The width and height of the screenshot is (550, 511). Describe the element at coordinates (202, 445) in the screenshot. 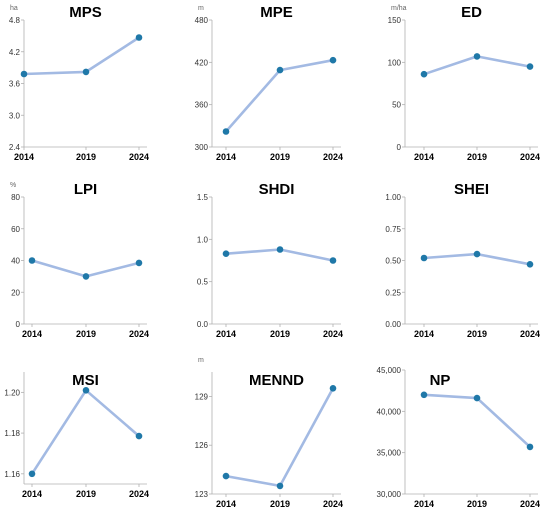

I see `mennd-y-tick-label: 126` at that location.